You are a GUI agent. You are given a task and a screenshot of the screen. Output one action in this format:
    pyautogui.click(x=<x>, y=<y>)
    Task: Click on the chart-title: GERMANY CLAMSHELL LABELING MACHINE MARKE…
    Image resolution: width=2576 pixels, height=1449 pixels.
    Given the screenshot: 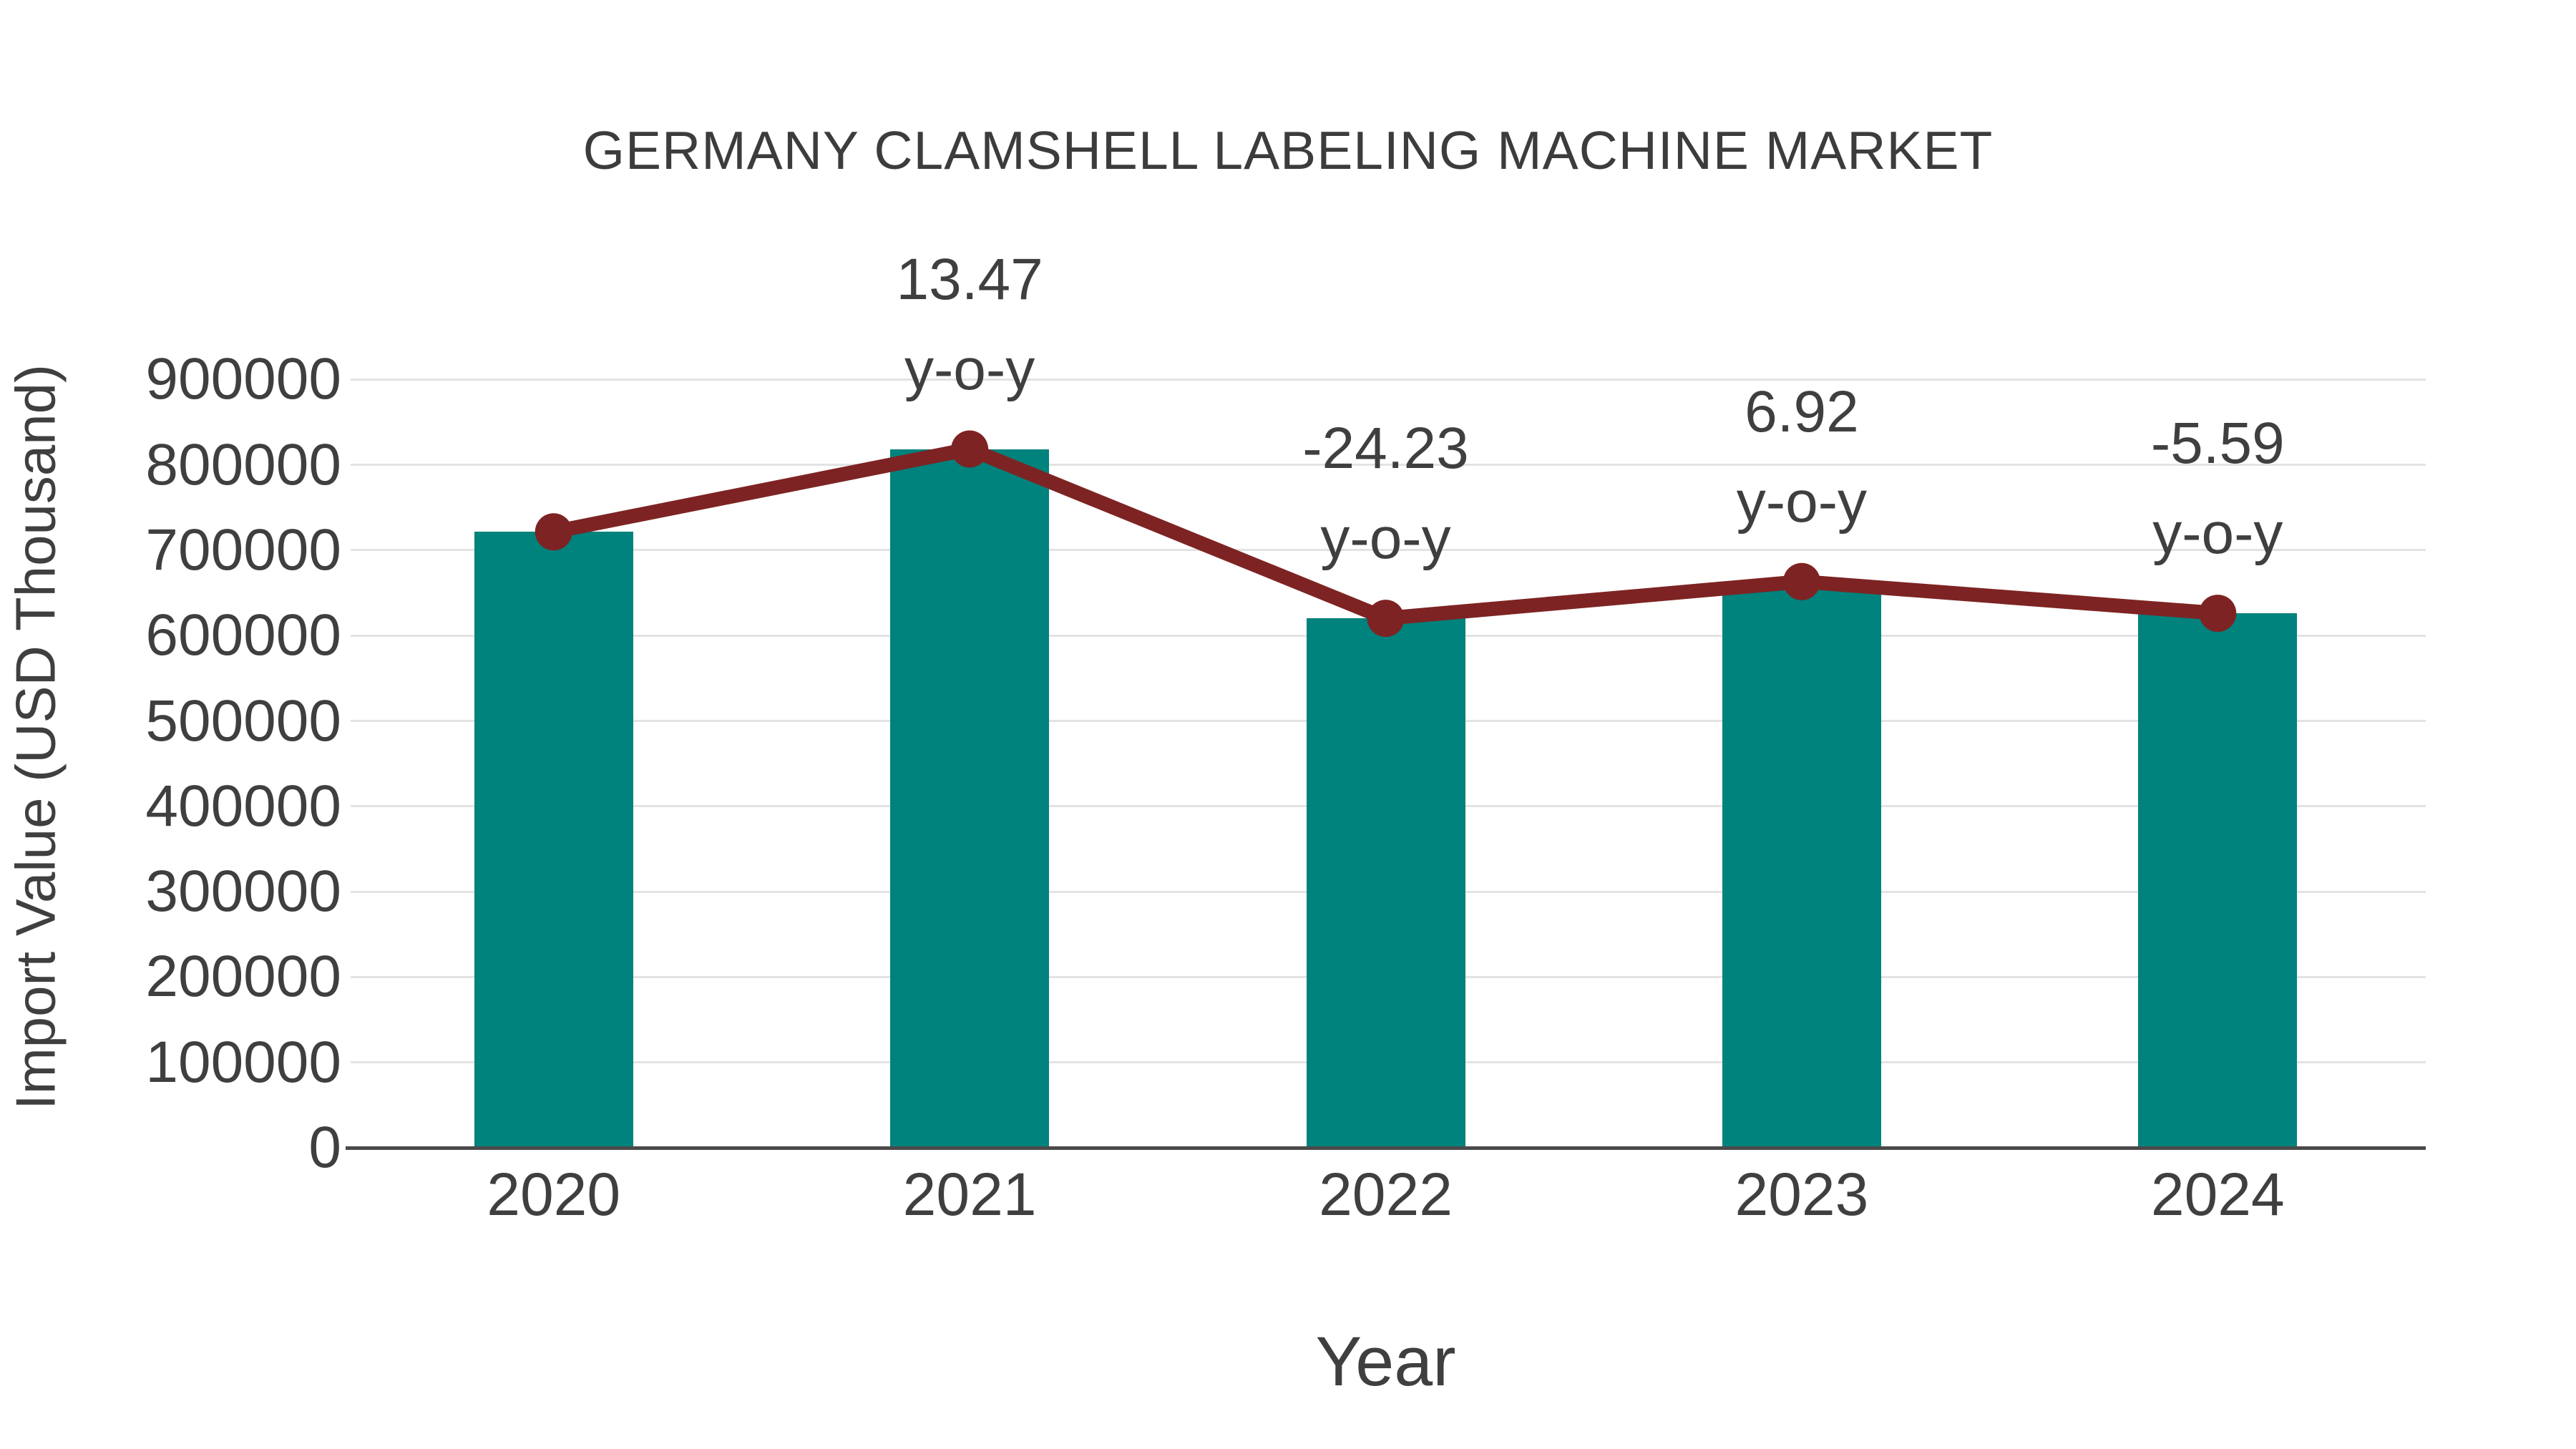 What is the action you would take?
    pyautogui.click(x=1288, y=150)
    